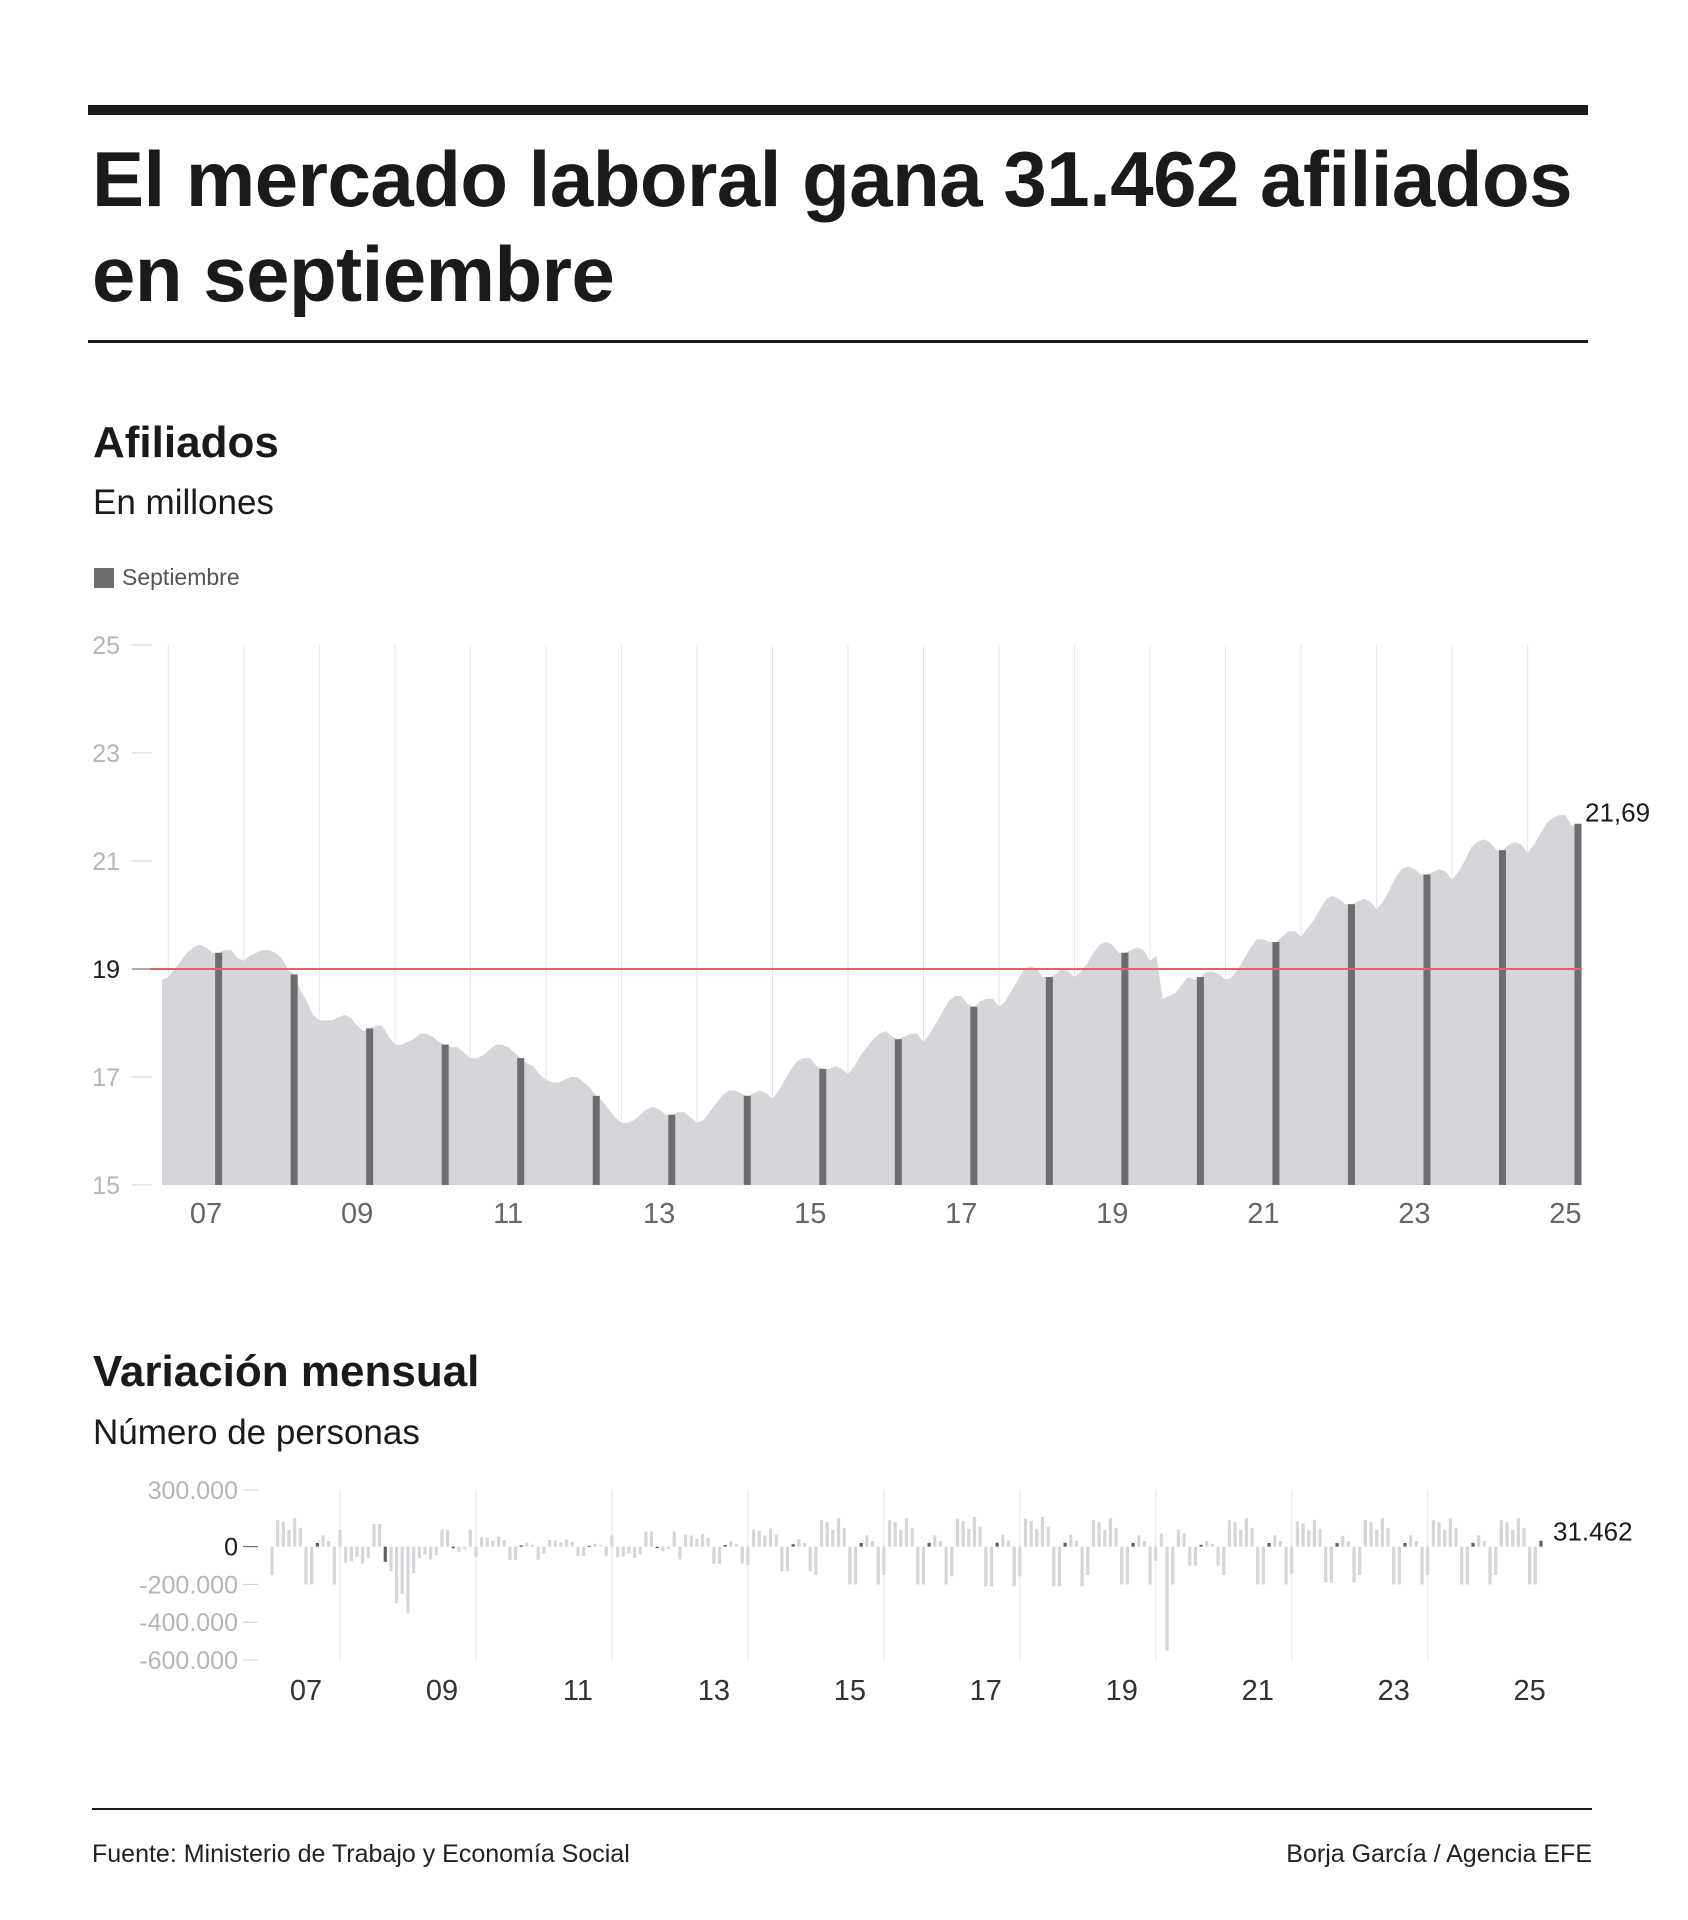  What do you see at coordinates (106, 646) in the screenshot?
I see `y-tick-label: 25` at bounding box center [106, 646].